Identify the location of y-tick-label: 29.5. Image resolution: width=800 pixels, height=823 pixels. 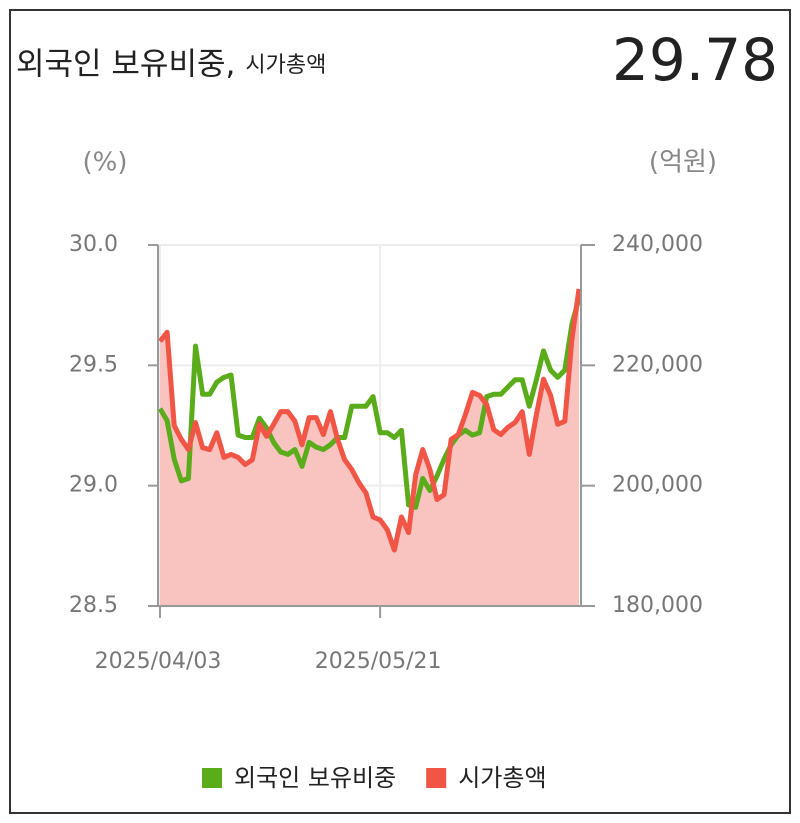
(93, 364).